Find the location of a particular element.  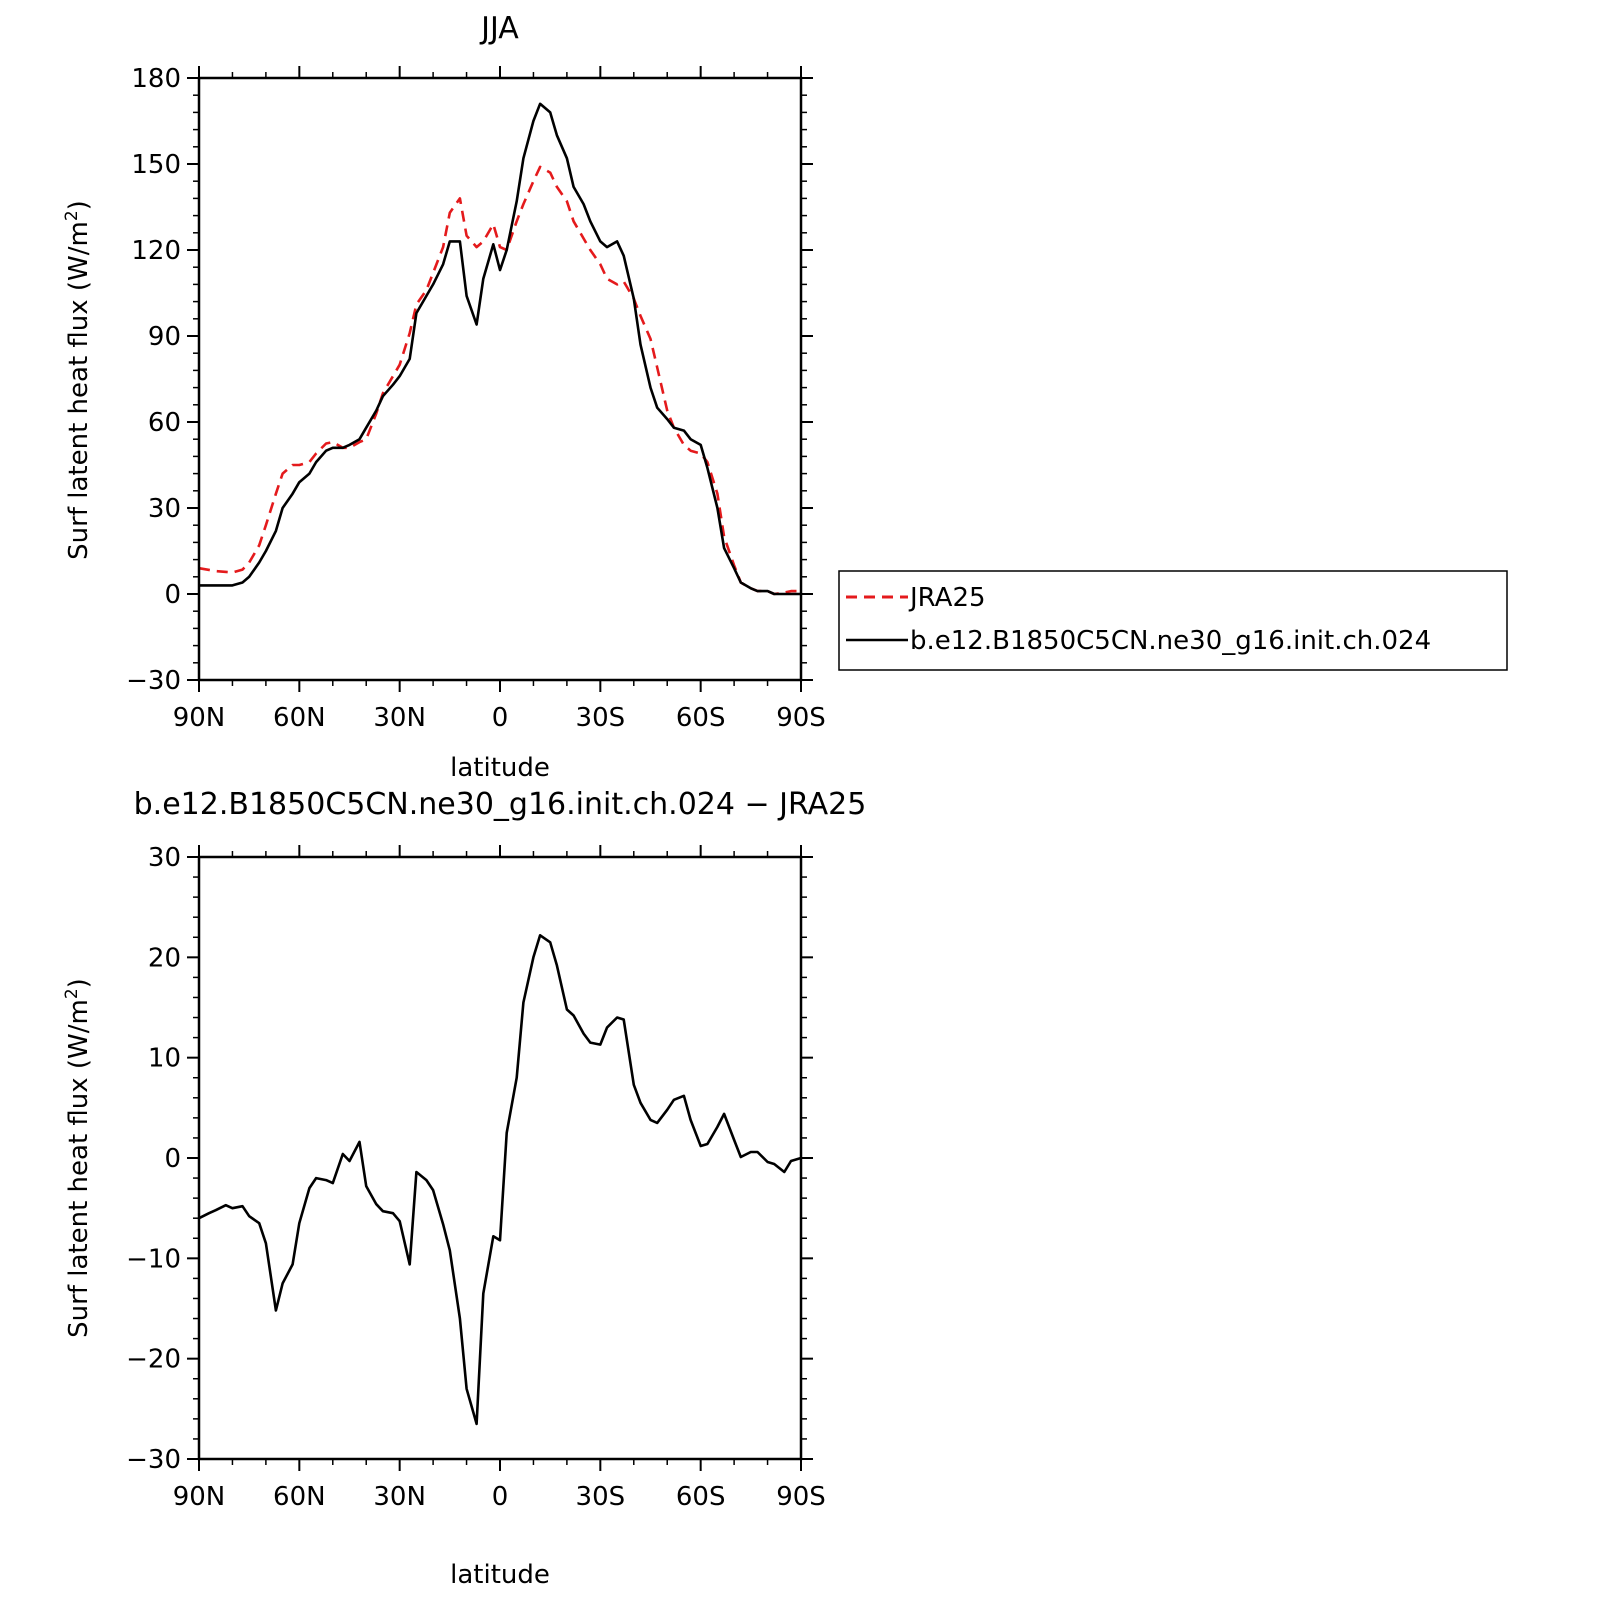

y-tick-label: 150 is located at coordinates (156, 165).